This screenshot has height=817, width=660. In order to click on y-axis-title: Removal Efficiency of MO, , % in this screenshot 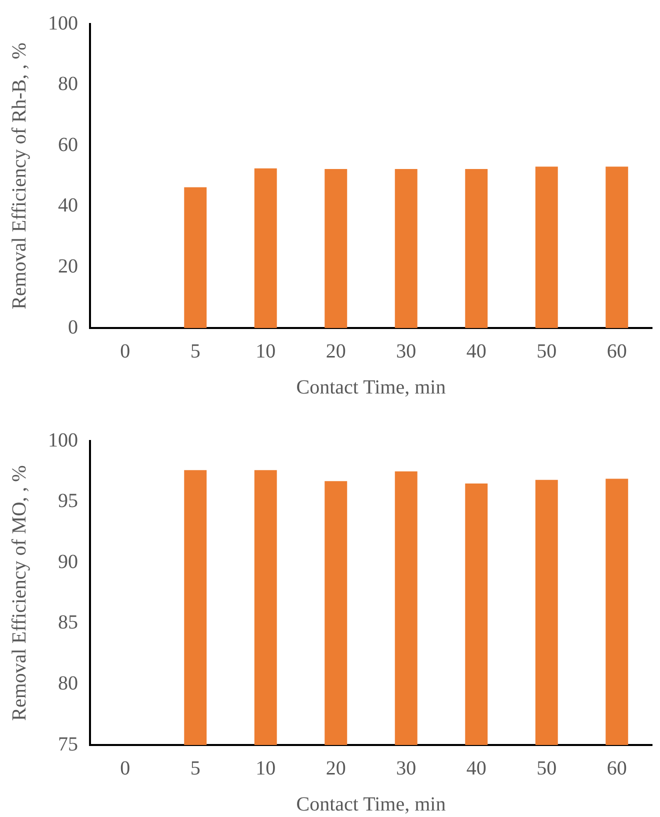, I will do `click(19, 593)`.